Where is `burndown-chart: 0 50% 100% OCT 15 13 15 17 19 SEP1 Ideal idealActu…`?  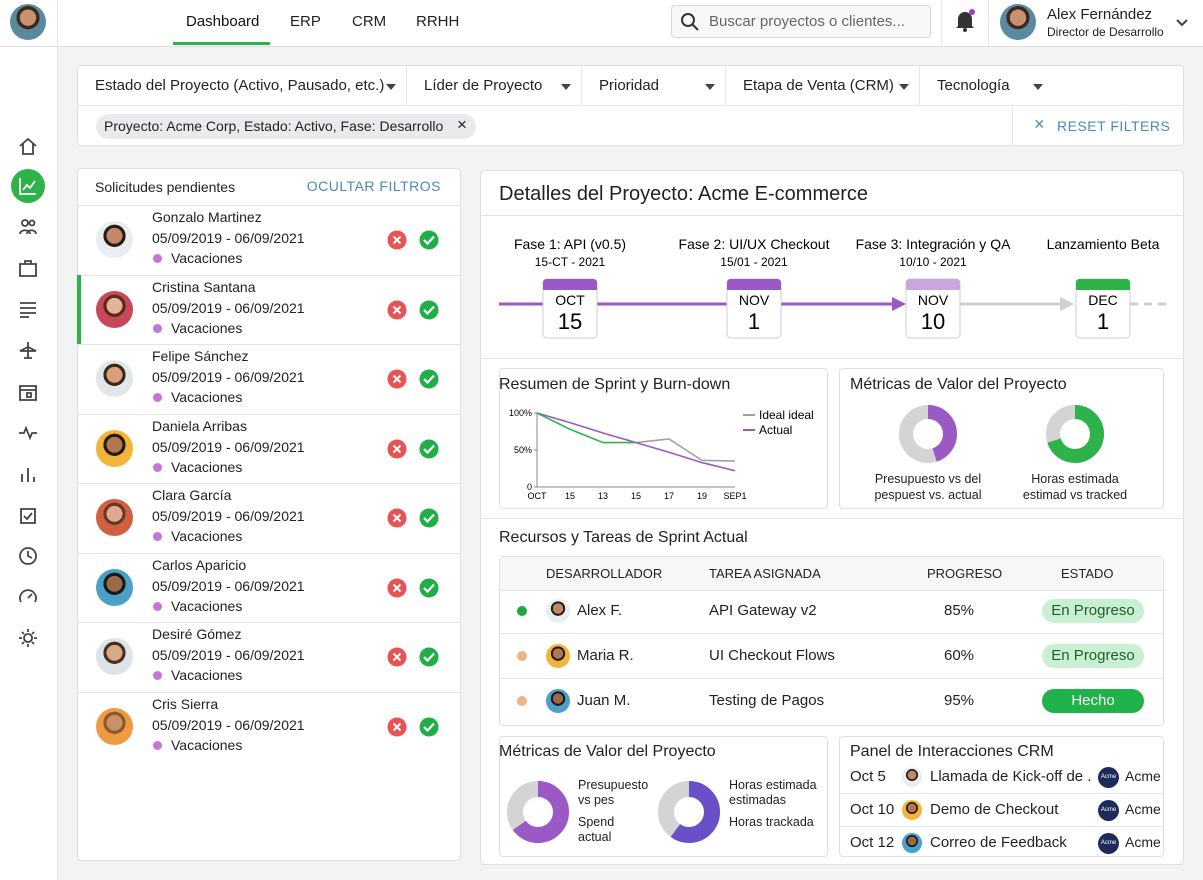
burndown-chart: 0 50% 100% OCT 15 13 15 17 19 SEP1 Ideal idealActu… is located at coordinates (661, 454).